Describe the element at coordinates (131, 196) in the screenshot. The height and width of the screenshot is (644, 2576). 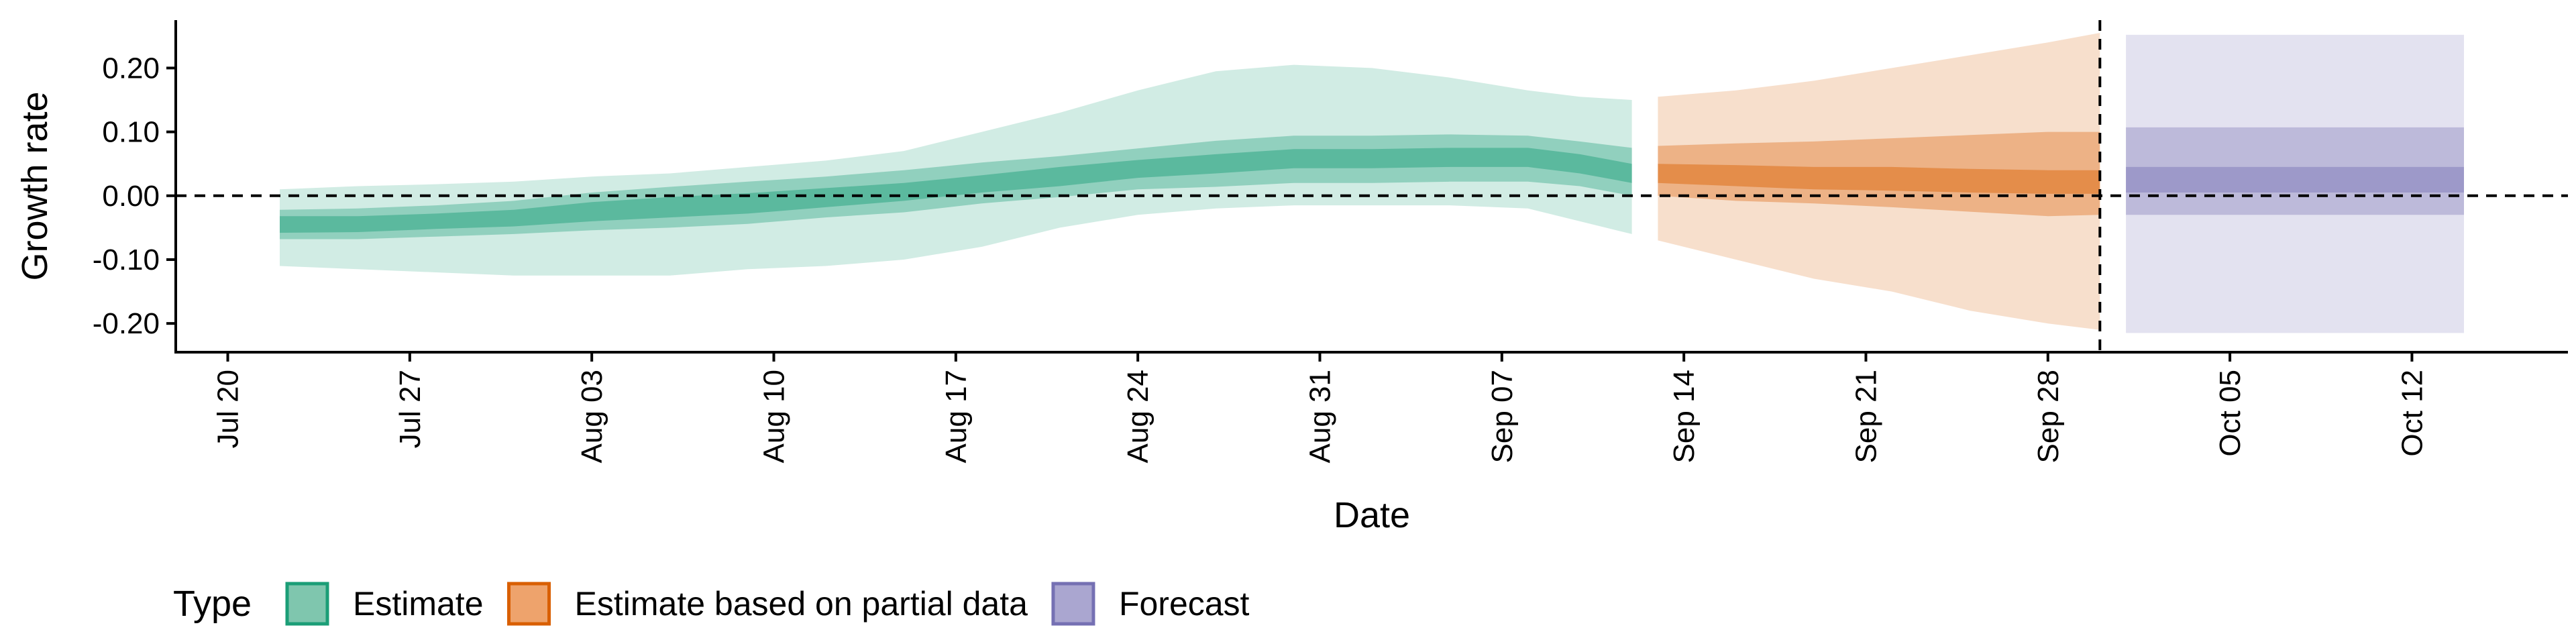
I see `y-tick-label: 0.00` at that location.